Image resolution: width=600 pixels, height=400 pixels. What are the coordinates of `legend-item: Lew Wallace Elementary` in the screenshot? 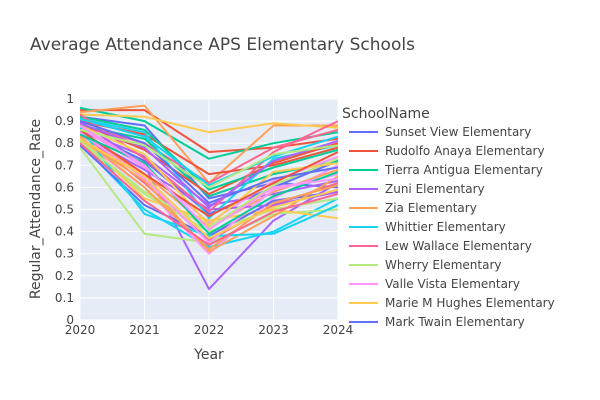 It's located at (440, 246).